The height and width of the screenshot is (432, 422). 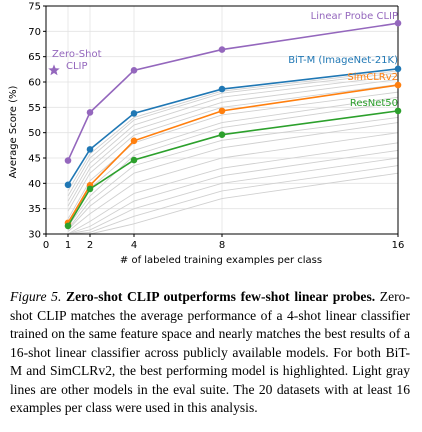 What do you see at coordinates (372, 77) in the screenshot?
I see `series-name-label: SimCLRv2` at bounding box center [372, 77].